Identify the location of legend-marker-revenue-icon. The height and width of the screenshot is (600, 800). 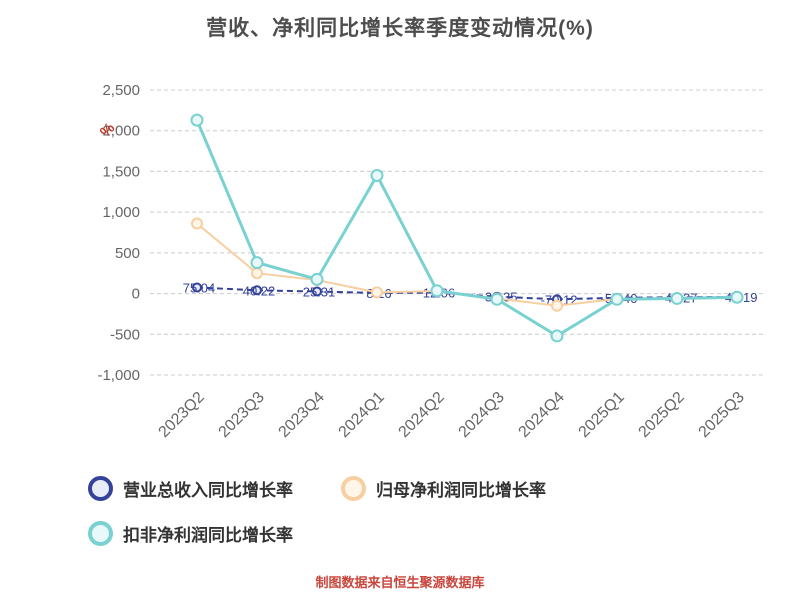
(100, 488).